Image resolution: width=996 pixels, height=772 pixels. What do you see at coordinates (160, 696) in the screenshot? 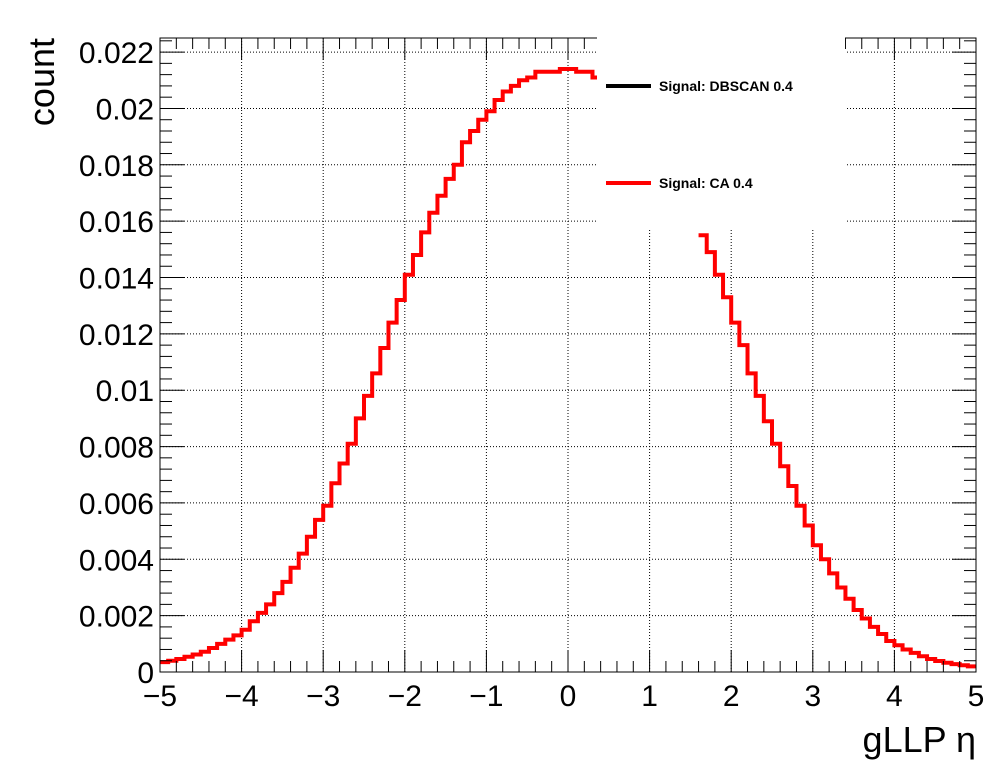
I see `x-tick-label: −5` at bounding box center [160, 696].